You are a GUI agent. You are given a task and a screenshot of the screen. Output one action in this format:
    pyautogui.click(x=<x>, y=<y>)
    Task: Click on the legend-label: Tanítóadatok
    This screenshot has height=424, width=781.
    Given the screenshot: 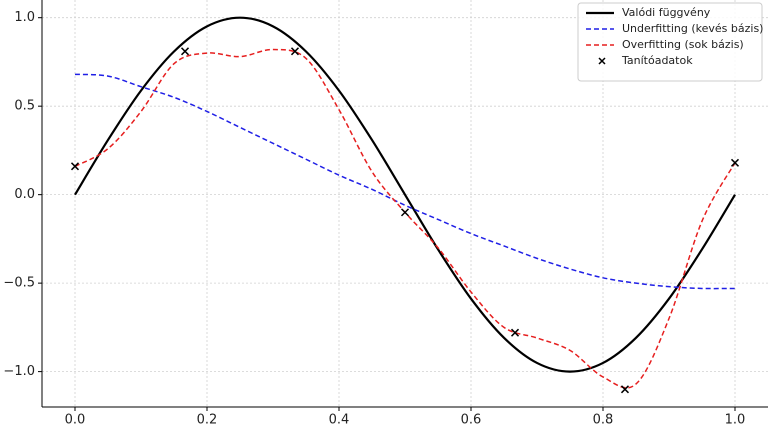 What is the action you would take?
    pyautogui.click(x=657, y=60)
    